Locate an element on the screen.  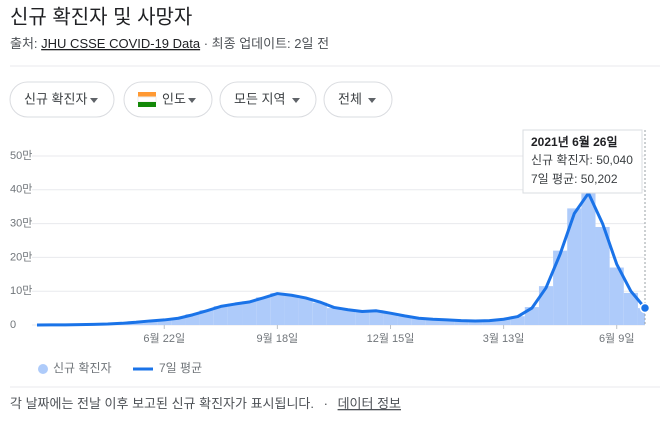
x-tick-label: 6월 22일 is located at coordinates (164, 338).